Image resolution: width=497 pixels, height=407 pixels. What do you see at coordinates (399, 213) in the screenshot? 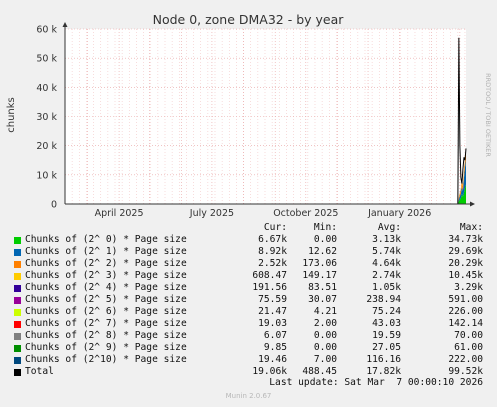
I see `x-tick-label: January 2026` at bounding box center [399, 213].